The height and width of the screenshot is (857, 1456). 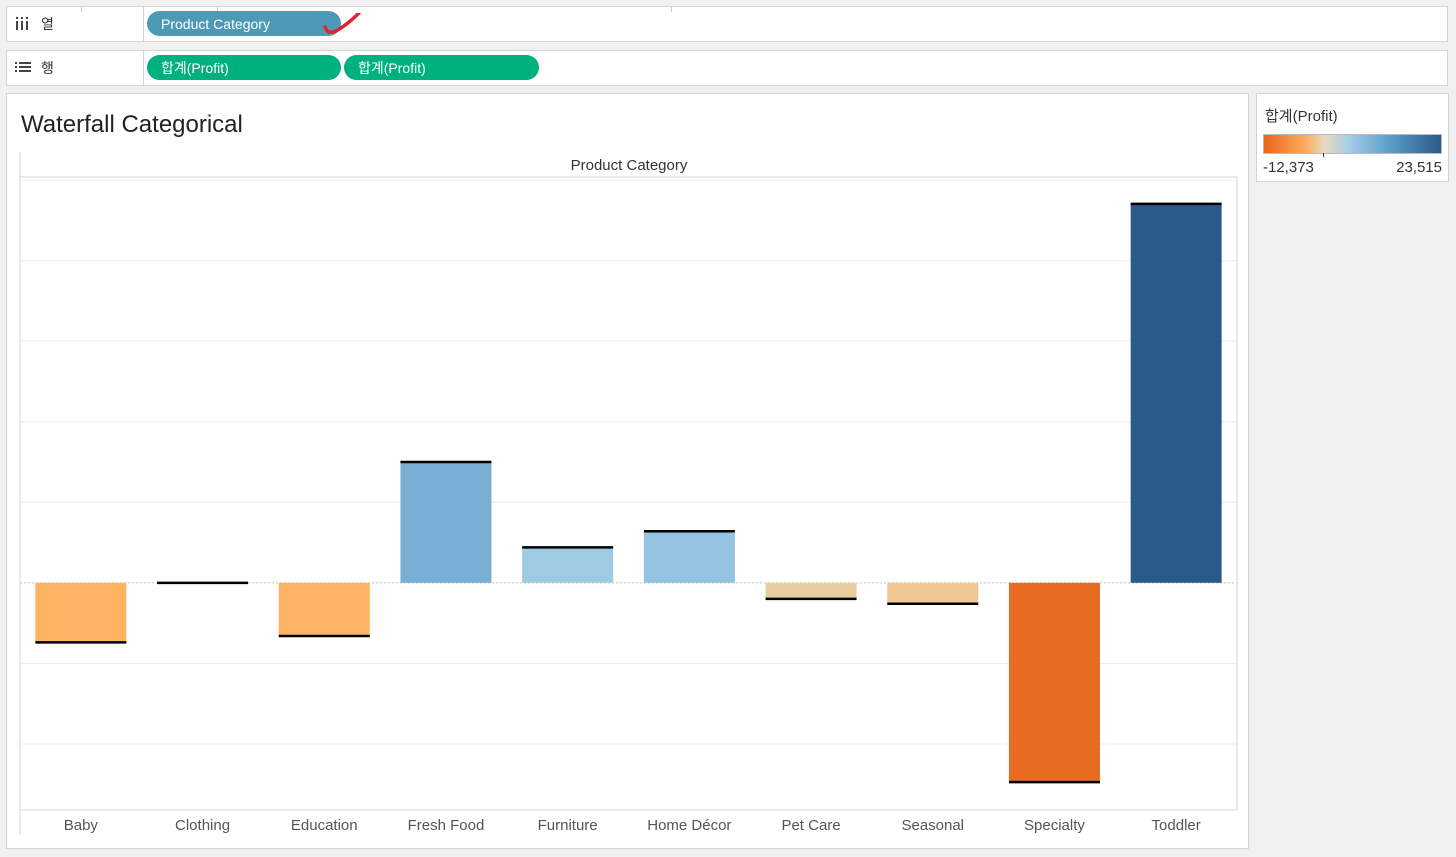 What do you see at coordinates (202, 825) in the screenshot?
I see `x-tick-label: Clothing` at bounding box center [202, 825].